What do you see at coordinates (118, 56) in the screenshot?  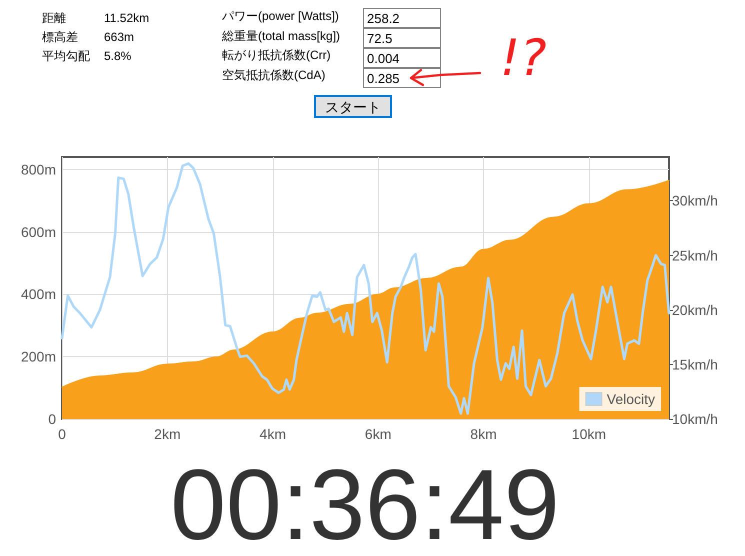 I see `text: 5.8%` at bounding box center [118, 56].